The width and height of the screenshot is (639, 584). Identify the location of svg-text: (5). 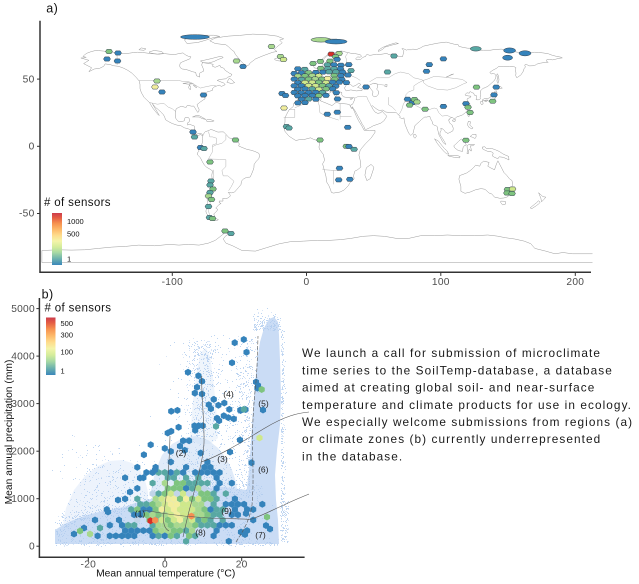
(263, 404).